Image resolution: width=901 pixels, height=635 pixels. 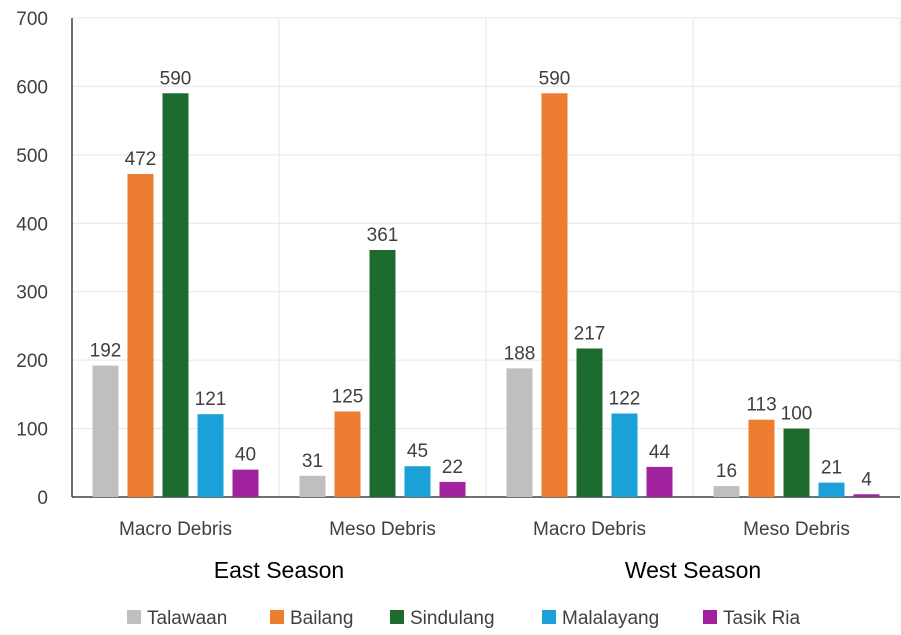 I want to click on data-label: 361, so click(x=383, y=235).